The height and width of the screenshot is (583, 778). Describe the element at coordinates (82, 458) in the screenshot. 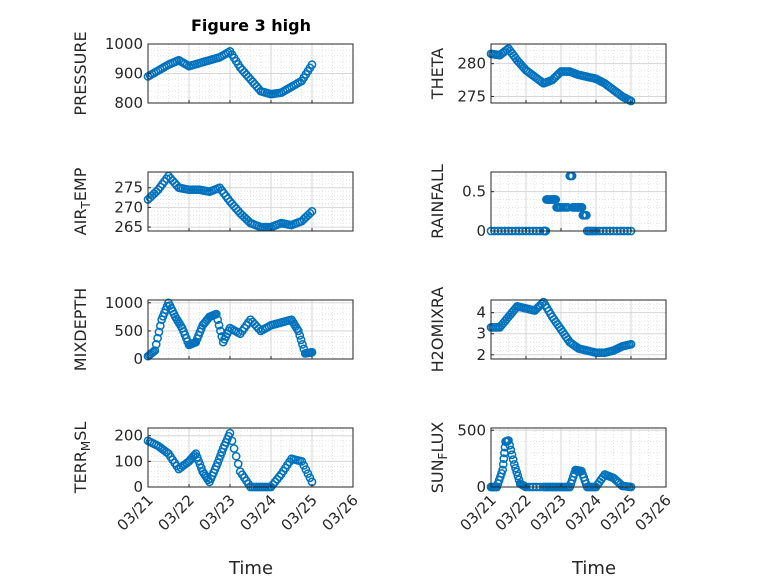

I see `y-axis-label: TERRMSL` at that location.